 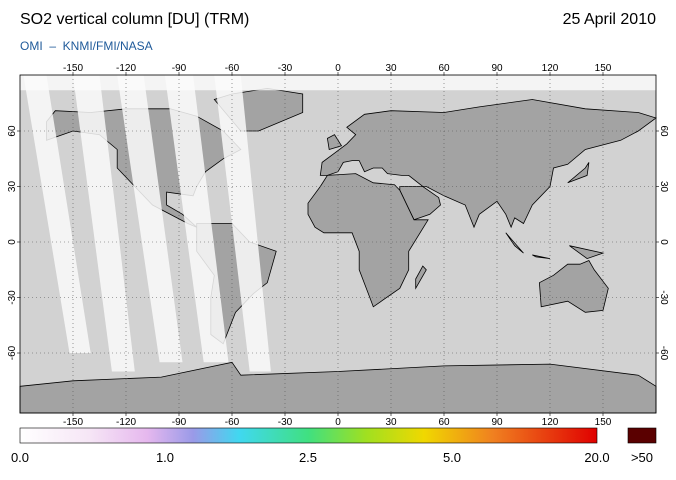 I want to click on colorbar-label: 1.0, so click(x=165, y=457).